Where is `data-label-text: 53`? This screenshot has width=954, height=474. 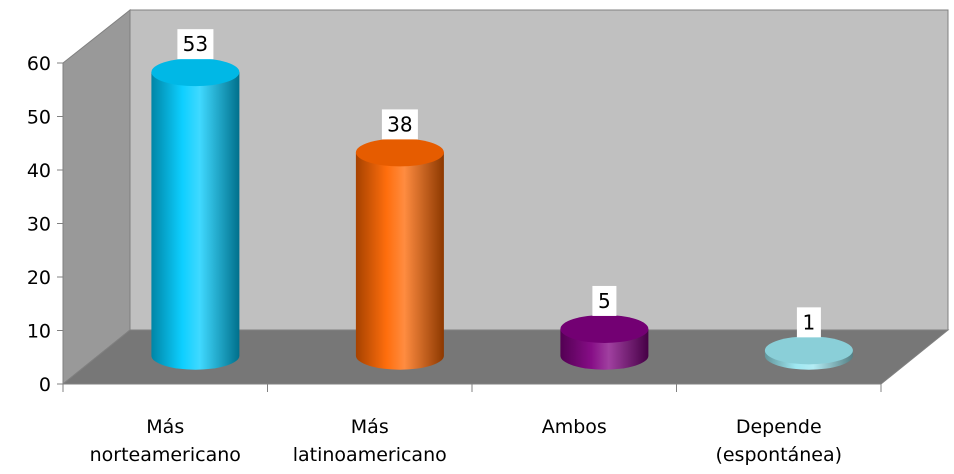 data-label-text: 53 is located at coordinates (195, 44).